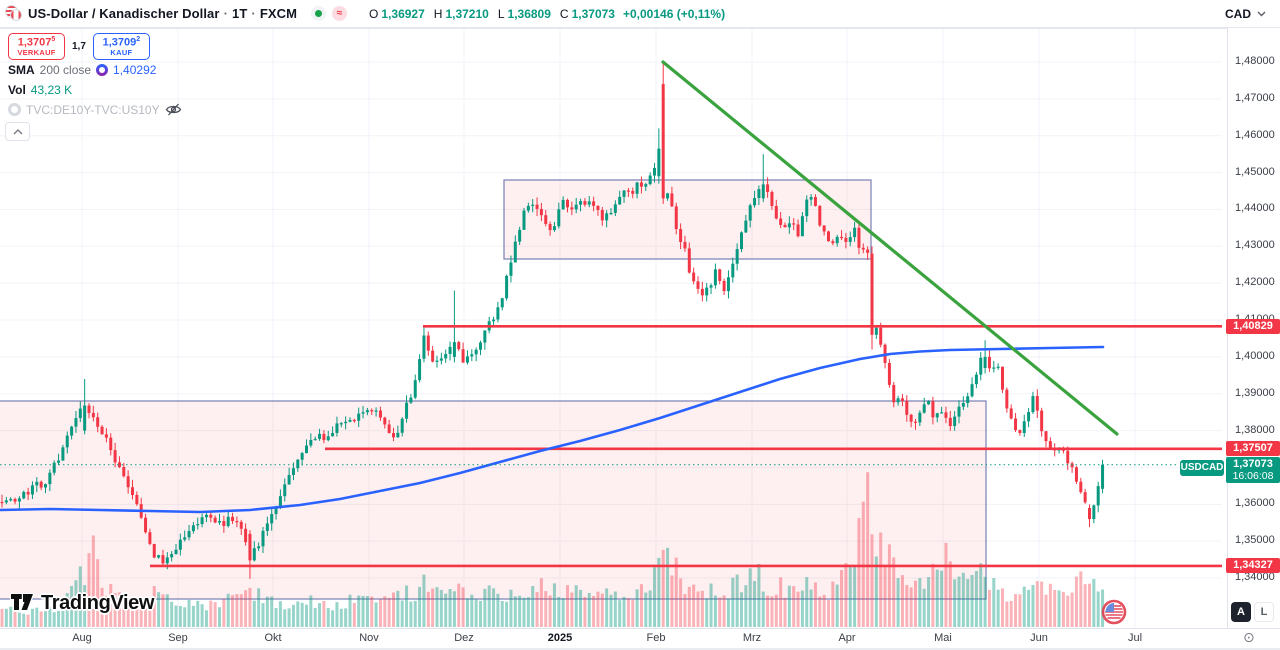  I want to click on price-tick-label: 1,35000, so click(1255, 540).